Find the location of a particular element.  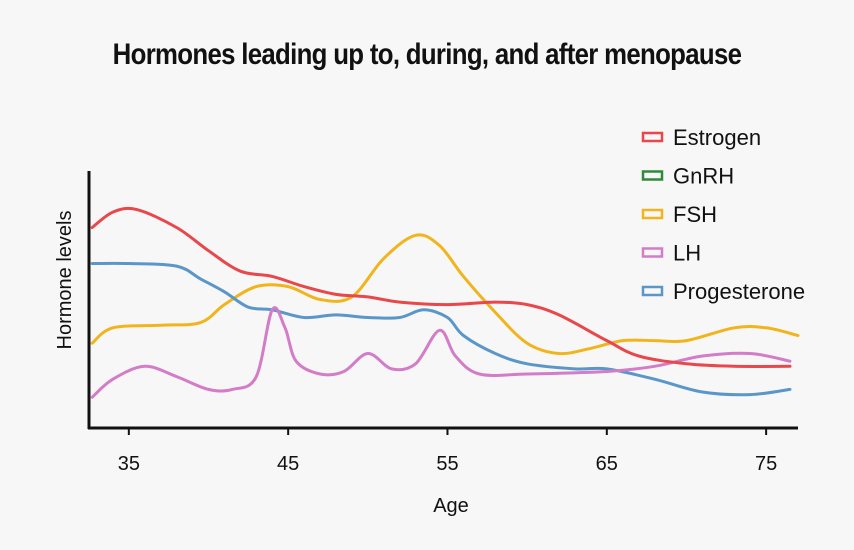

legend-item-gnrh: GnRH is located at coordinates (687, 176).